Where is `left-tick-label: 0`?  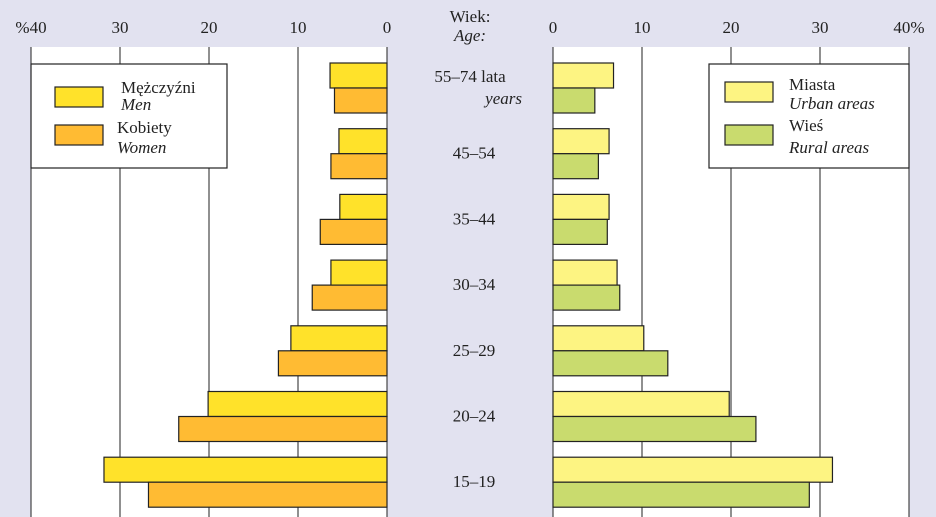
left-tick-label: 0 is located at coordinates (387, 27).